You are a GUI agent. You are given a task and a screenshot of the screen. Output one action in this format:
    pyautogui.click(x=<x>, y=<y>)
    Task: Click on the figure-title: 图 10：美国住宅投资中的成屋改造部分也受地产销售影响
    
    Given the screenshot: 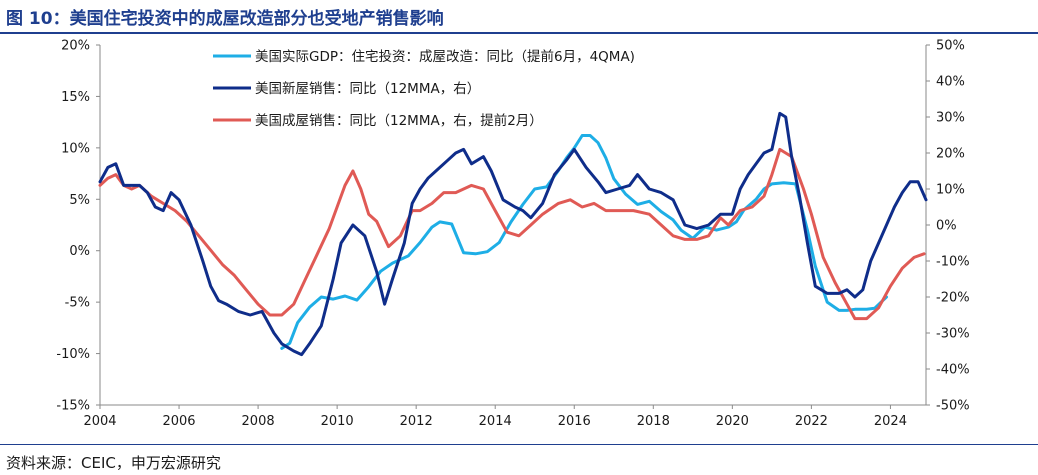 What is the action you would take?
    pyautogui.click(x=225, y=19)
    